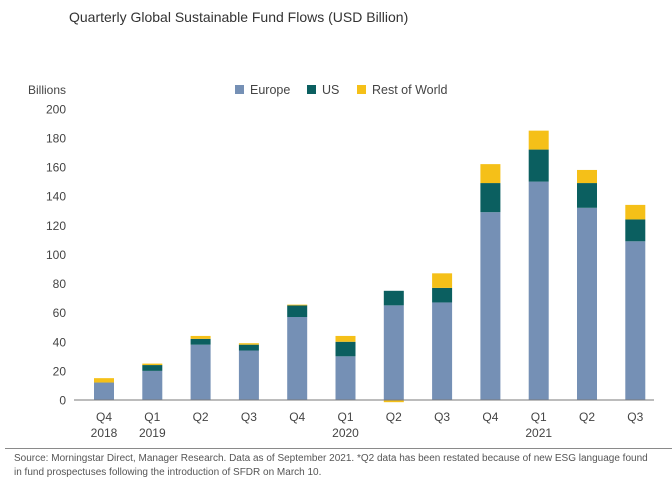 This screenshot has width=672, height=486. I want to click on y-tick-label: 20, so click(60, 371).